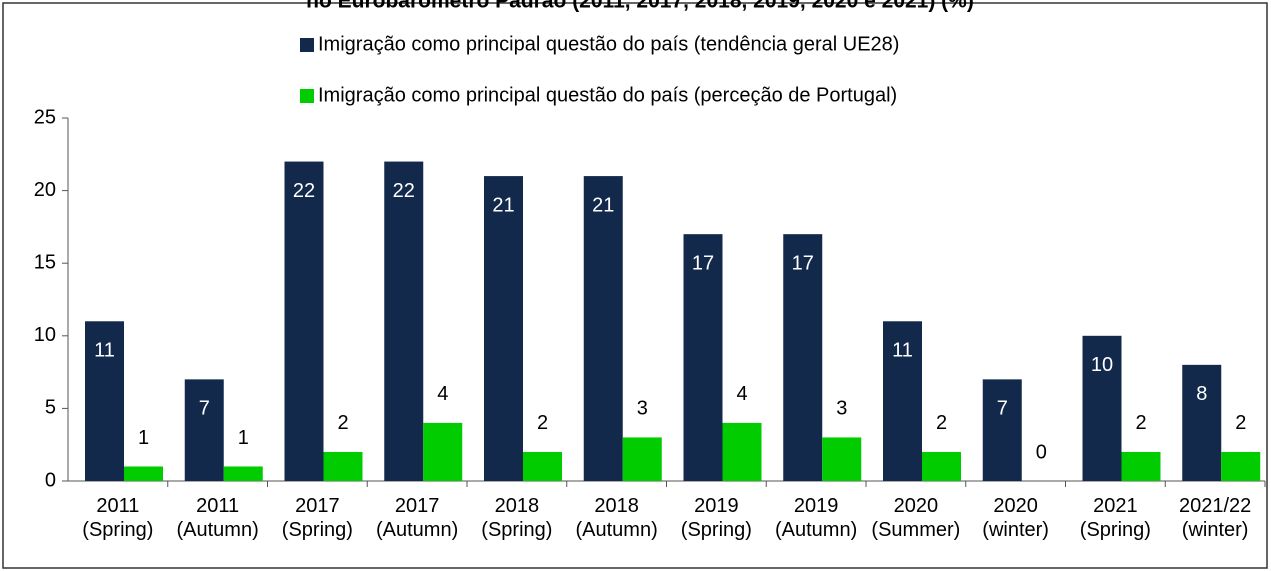 The height and width of the screenshot is (571, 1271). I want to click on y-tick-label: 5, so click(50, 408).